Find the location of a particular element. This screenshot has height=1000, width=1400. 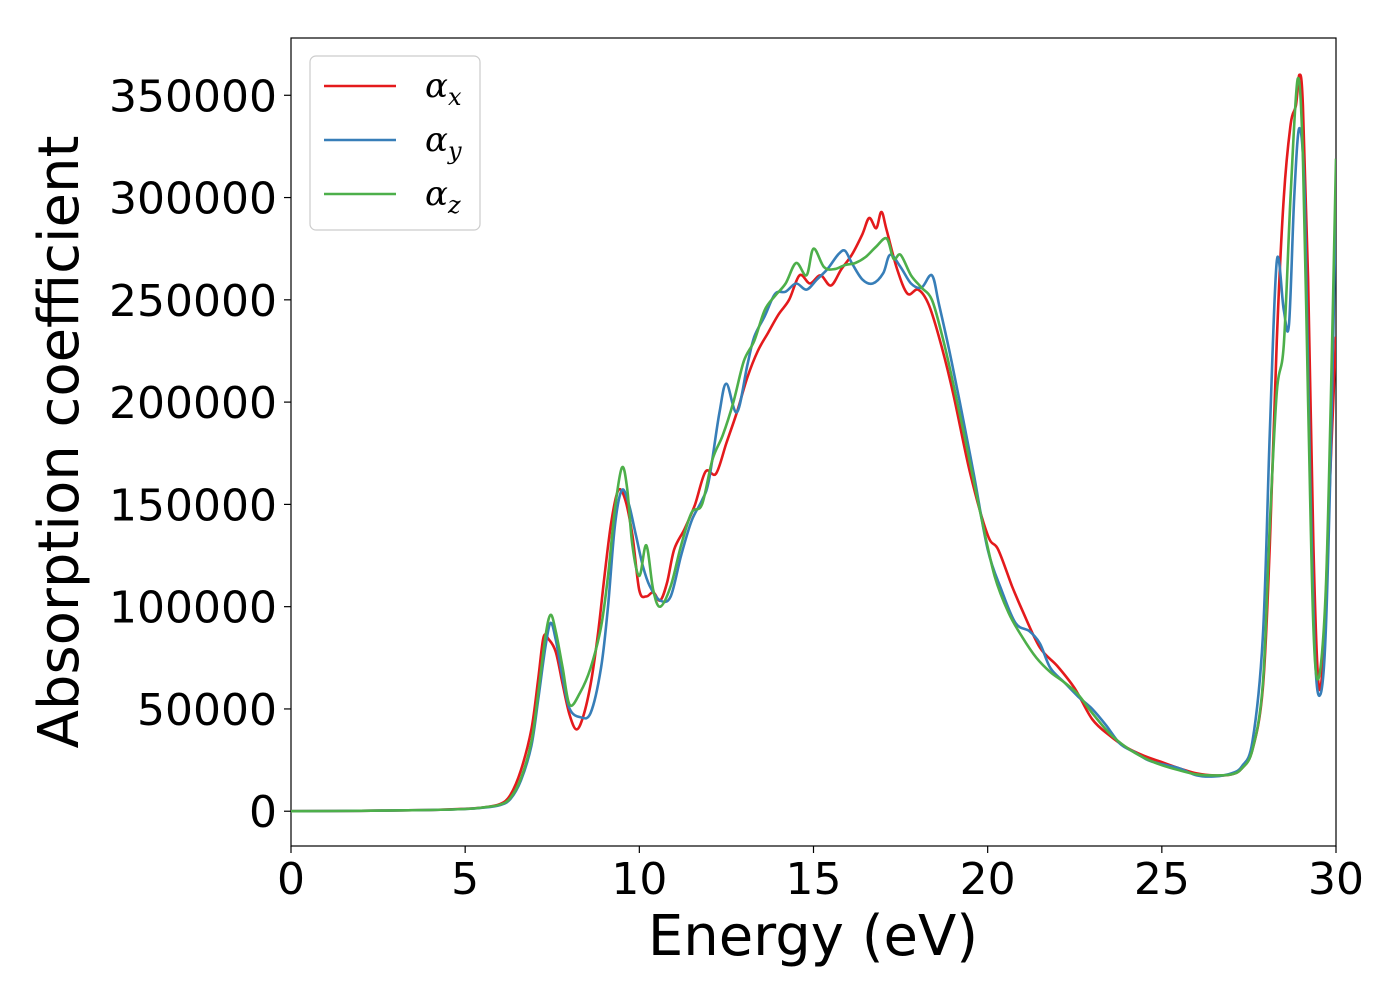

y-tick-label: 150000 is located at coordinates (193, 505).